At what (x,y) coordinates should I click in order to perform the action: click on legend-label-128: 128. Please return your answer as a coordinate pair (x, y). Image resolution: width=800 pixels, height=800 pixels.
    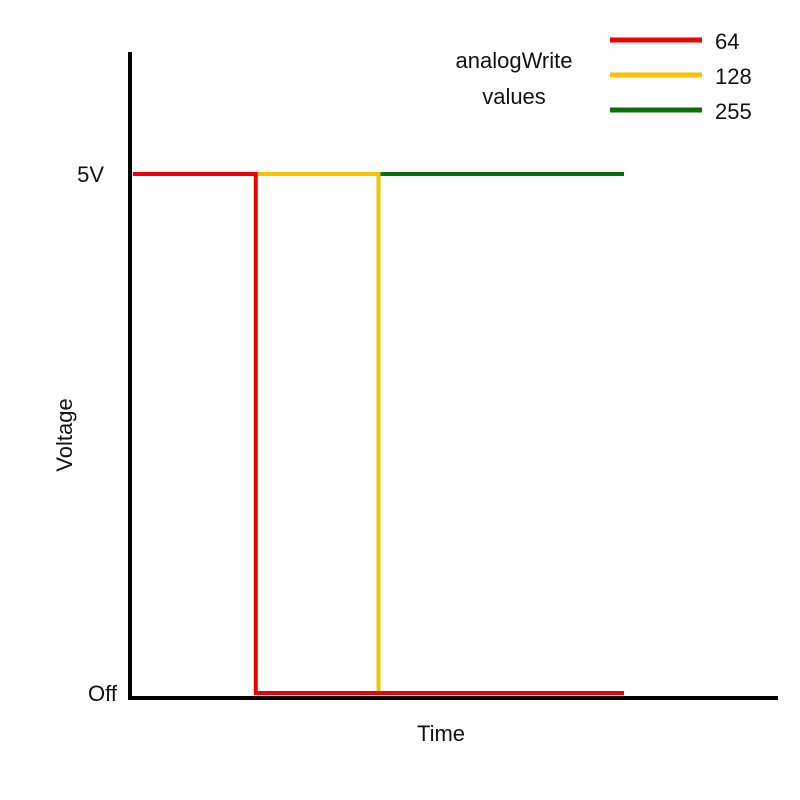
    Looking at the image, I should click on (733, 76).